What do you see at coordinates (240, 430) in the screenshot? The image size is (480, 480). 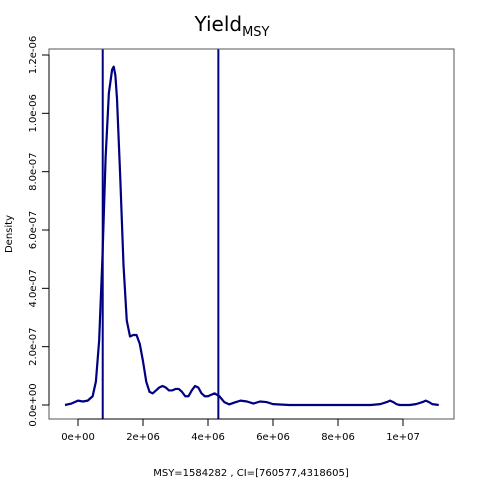 I see `x-axis: 0e+00 2e+06 4e+06 6e+06 8e+06 1e+07` at bounding box center [240, 430].